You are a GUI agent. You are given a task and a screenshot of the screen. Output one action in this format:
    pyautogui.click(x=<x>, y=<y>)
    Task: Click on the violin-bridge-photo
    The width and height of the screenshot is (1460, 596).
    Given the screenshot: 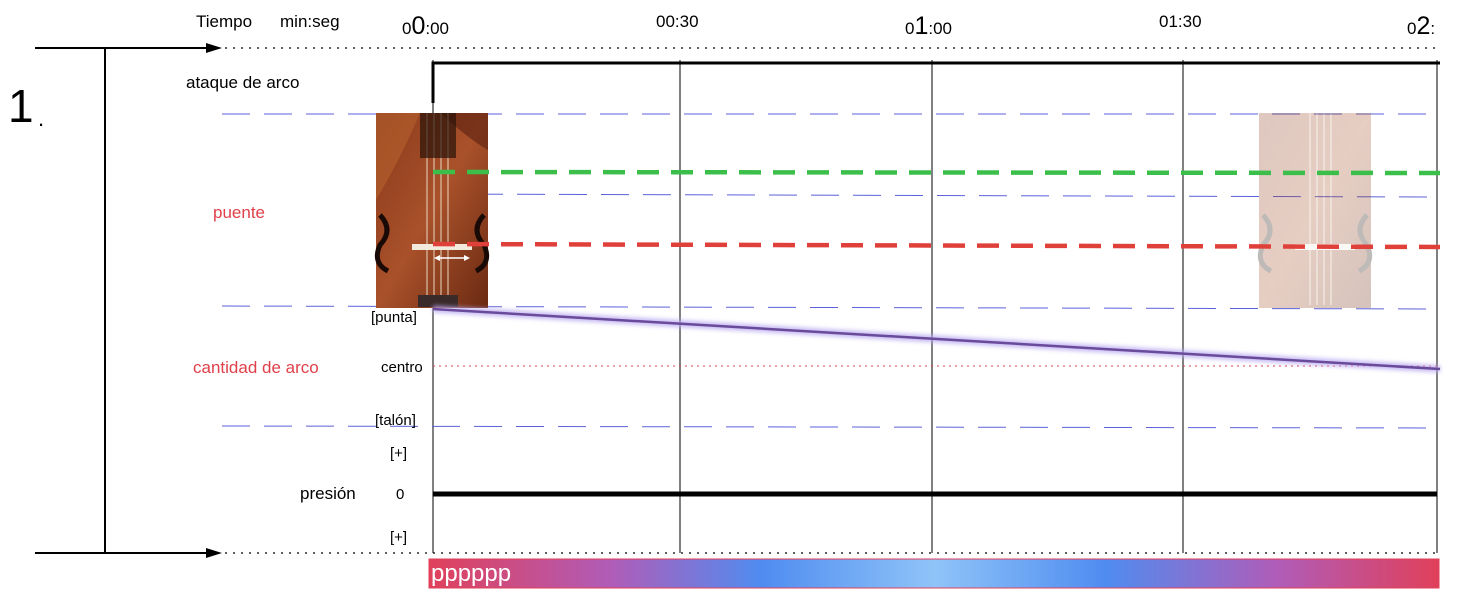 What is the action you would take?
    pyautogui.click(x=432, y=210)
    